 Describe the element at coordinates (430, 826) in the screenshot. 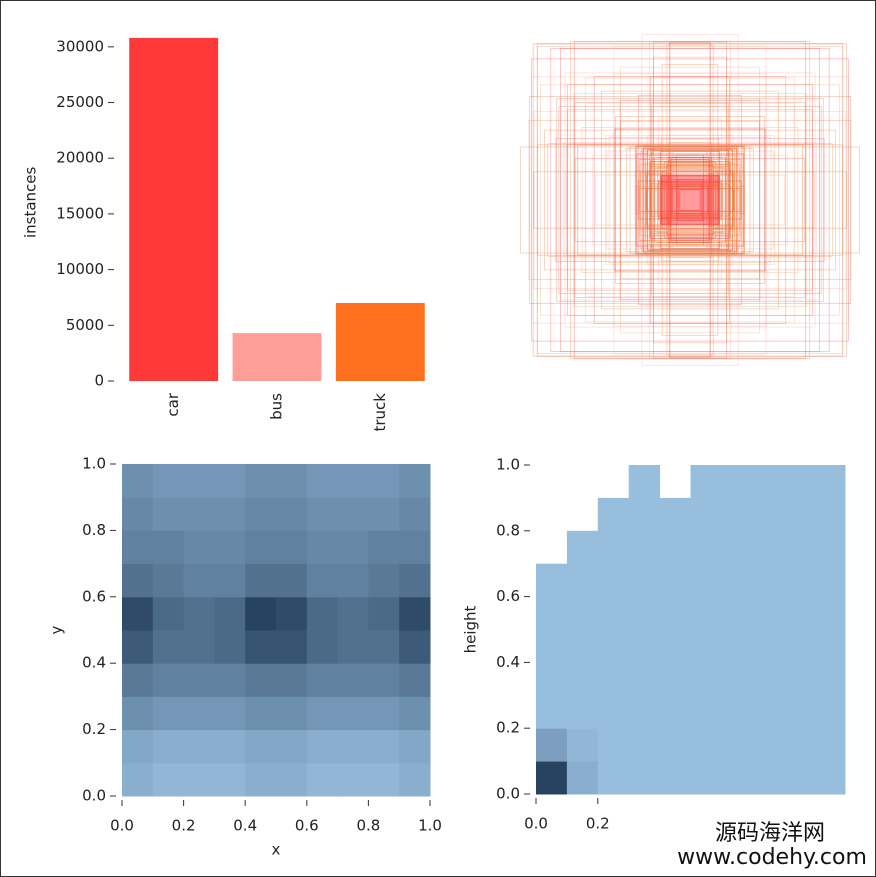

I see `x-tick-label: 1.0` at that location.